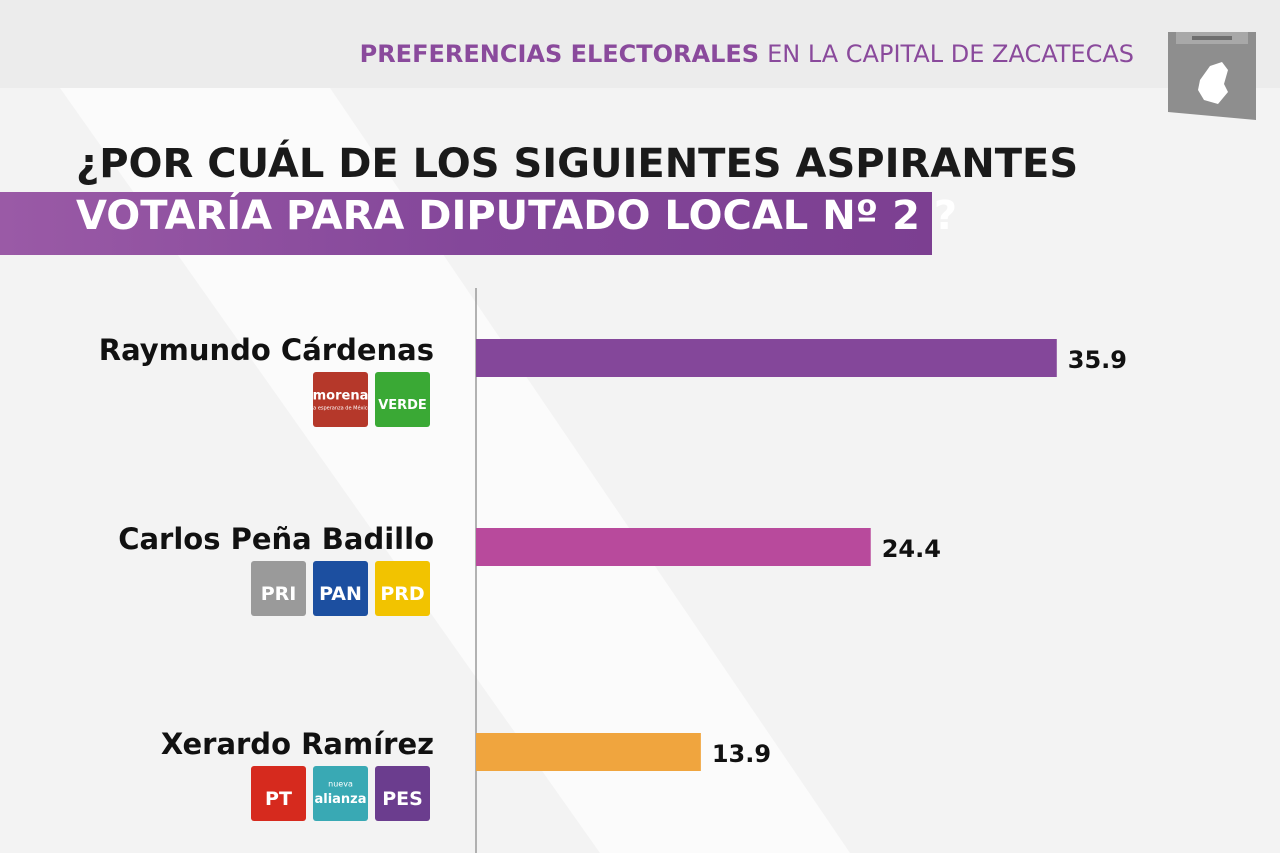 The image size is (1280, 853). What do you see at coordinates (950, 54) in the screenshot?
I see `header-rest: EN LA CAPITAL DE ZACATECAS` at bounding box center [950, 54].